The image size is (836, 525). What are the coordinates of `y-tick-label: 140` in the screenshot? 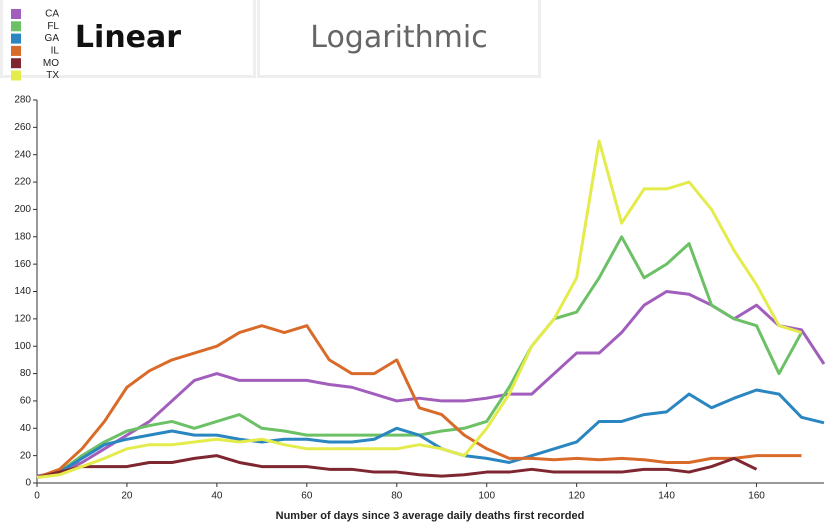 It's located at (22, 291).